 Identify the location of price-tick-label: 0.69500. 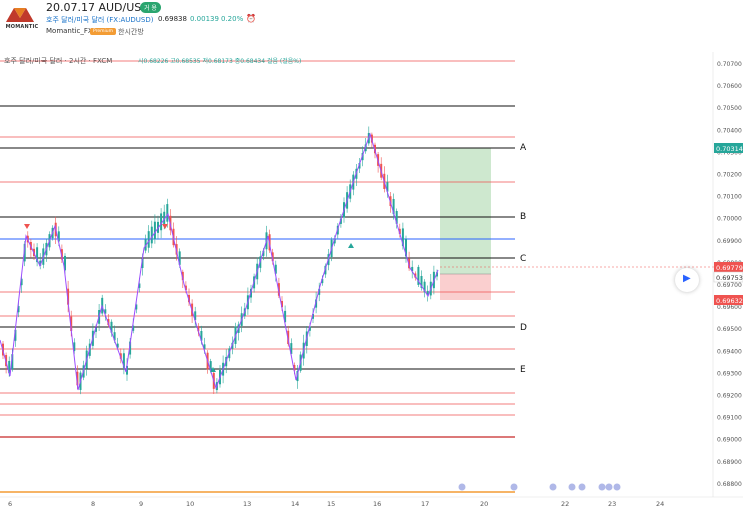
(729, 329).